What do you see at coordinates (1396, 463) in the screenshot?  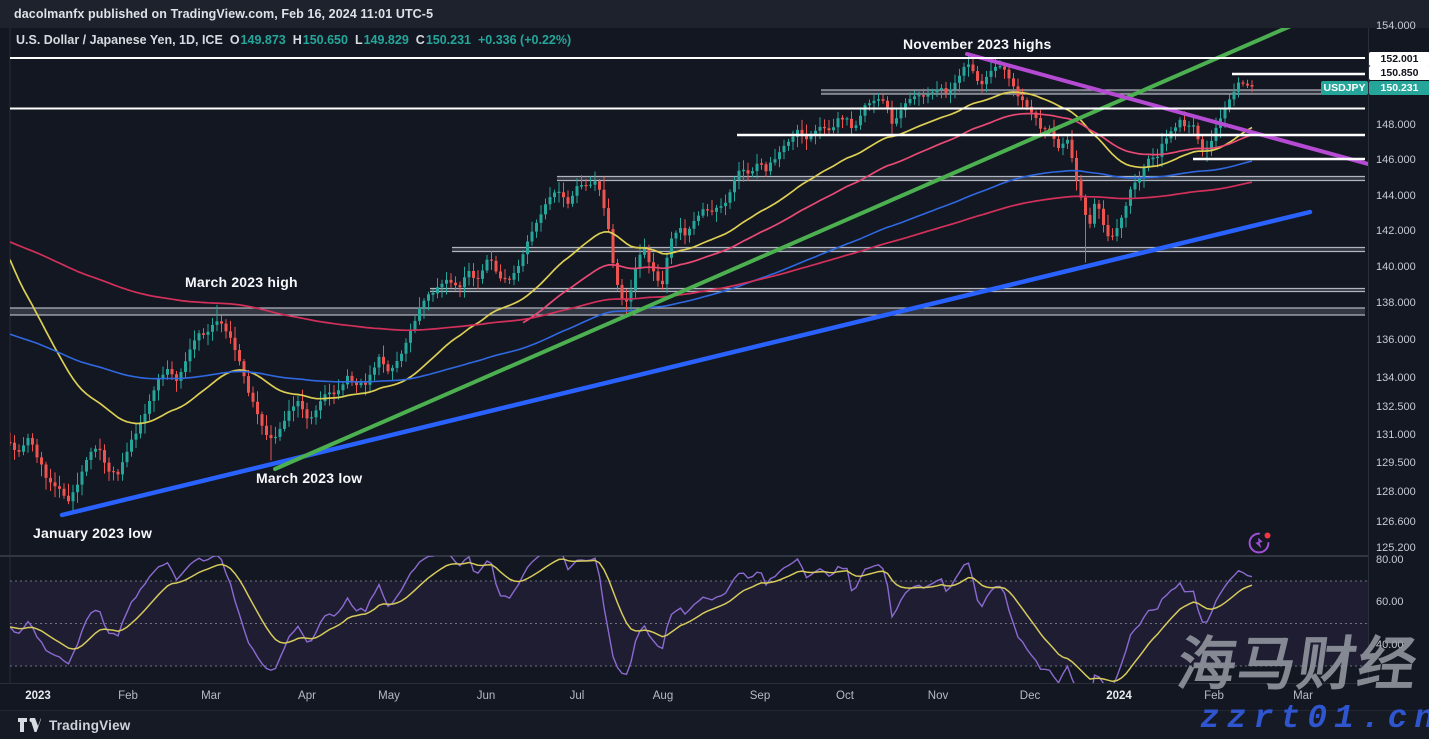 I see `price-tick: 129.500` at bounding box center [1396, 463].